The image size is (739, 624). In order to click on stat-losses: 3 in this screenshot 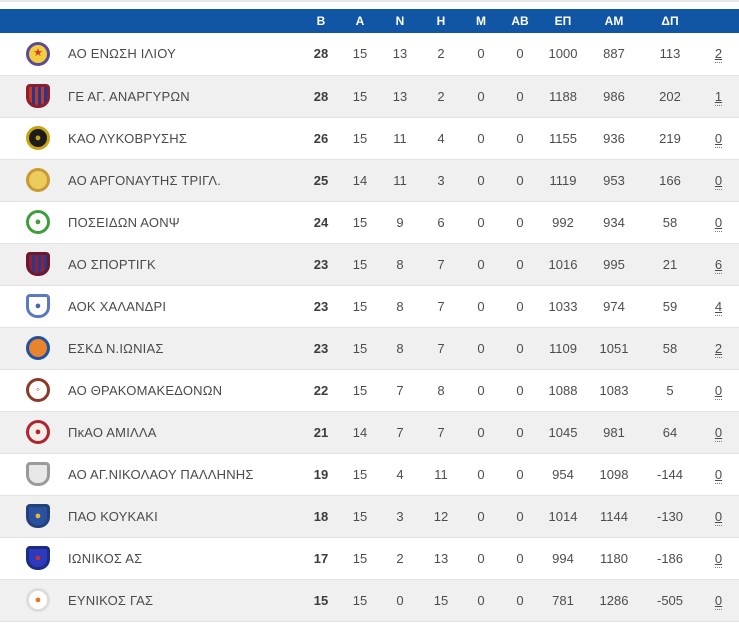, I will do `click(441, 180)`.